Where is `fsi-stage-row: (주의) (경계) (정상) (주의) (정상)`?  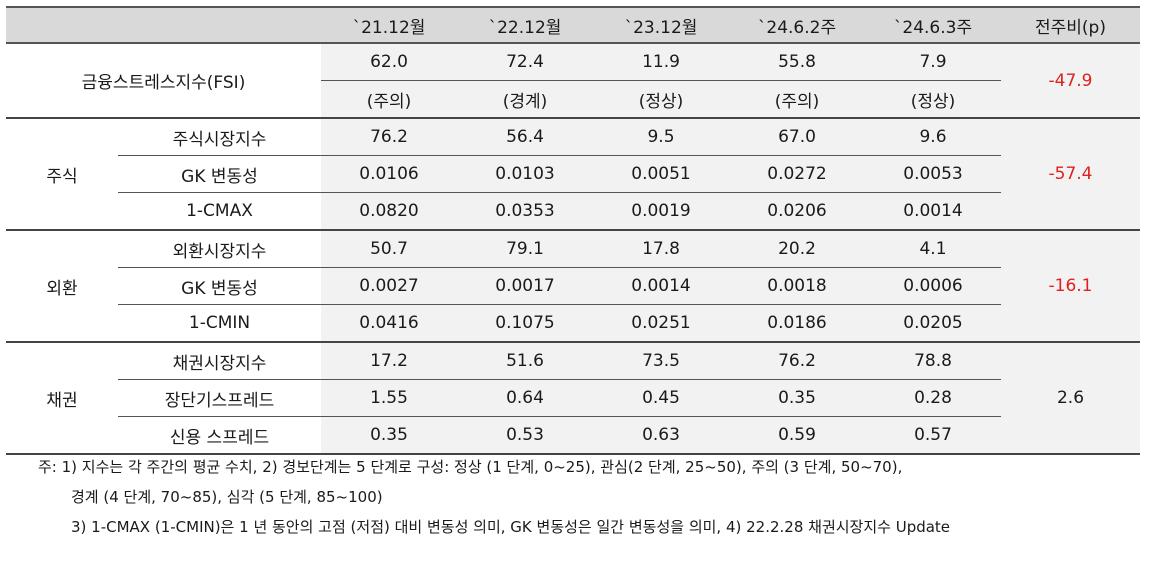
fsi-stage-row: (주의) (경계) (정상) (주의) (정상) is located at coordinates (573, 99).